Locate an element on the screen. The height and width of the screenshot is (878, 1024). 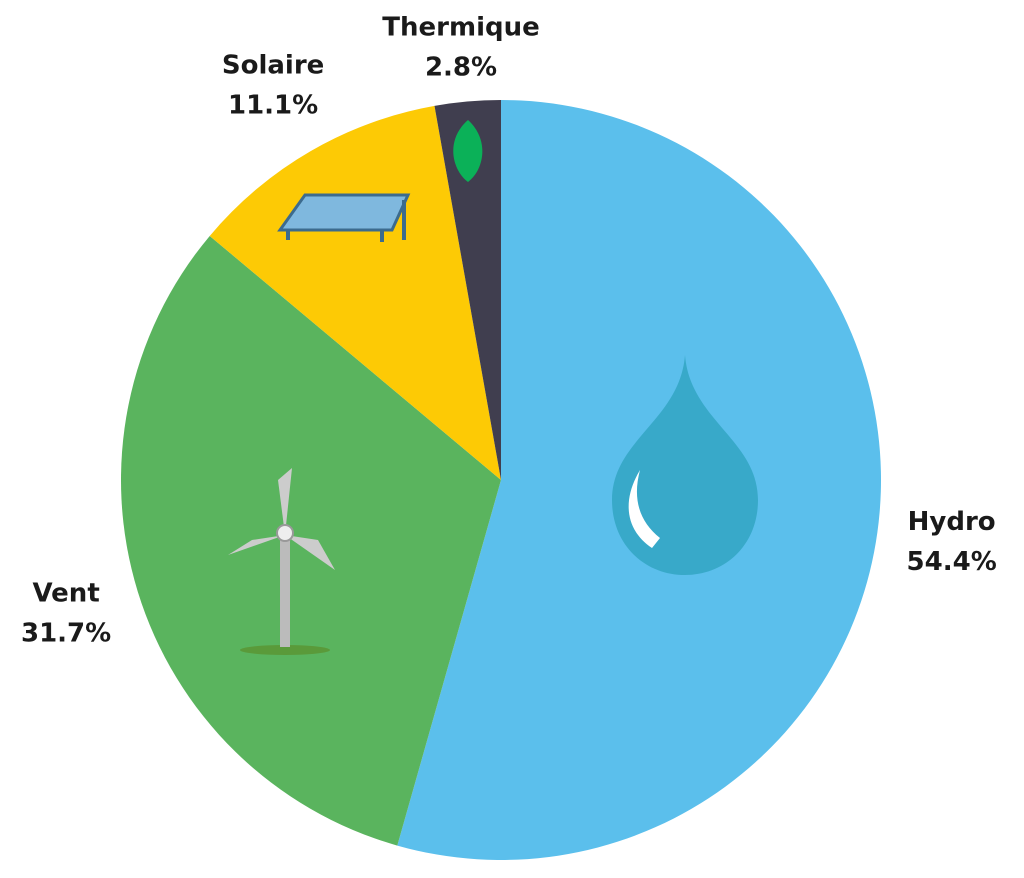
value-label: 11.1% is located at coordinates (273, 106).